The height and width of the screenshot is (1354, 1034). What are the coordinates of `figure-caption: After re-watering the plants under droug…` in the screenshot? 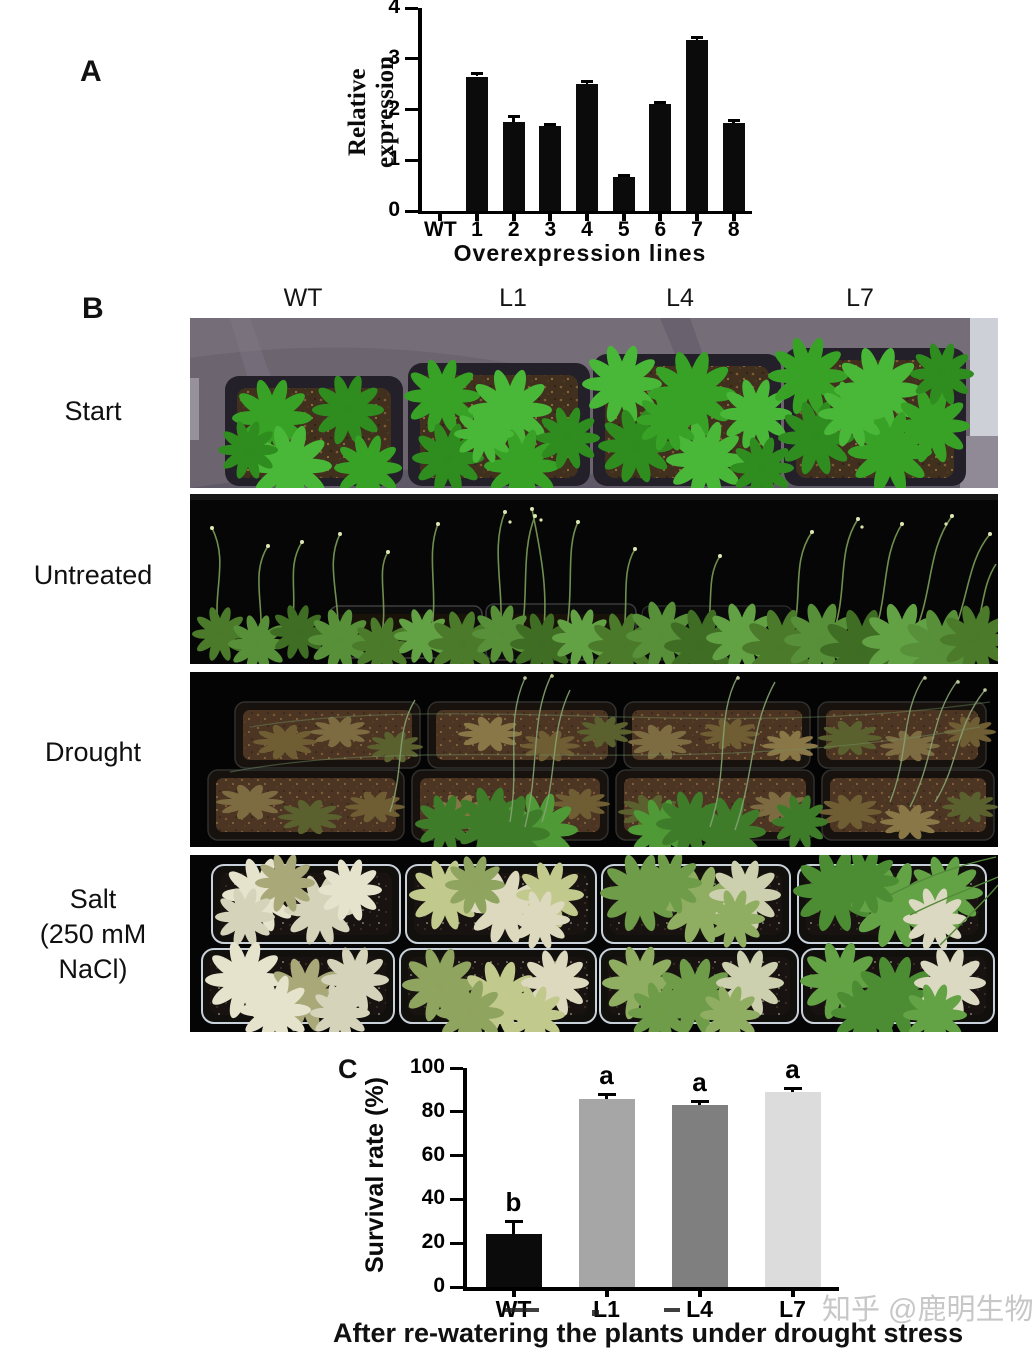 It's located at (648, 1333).